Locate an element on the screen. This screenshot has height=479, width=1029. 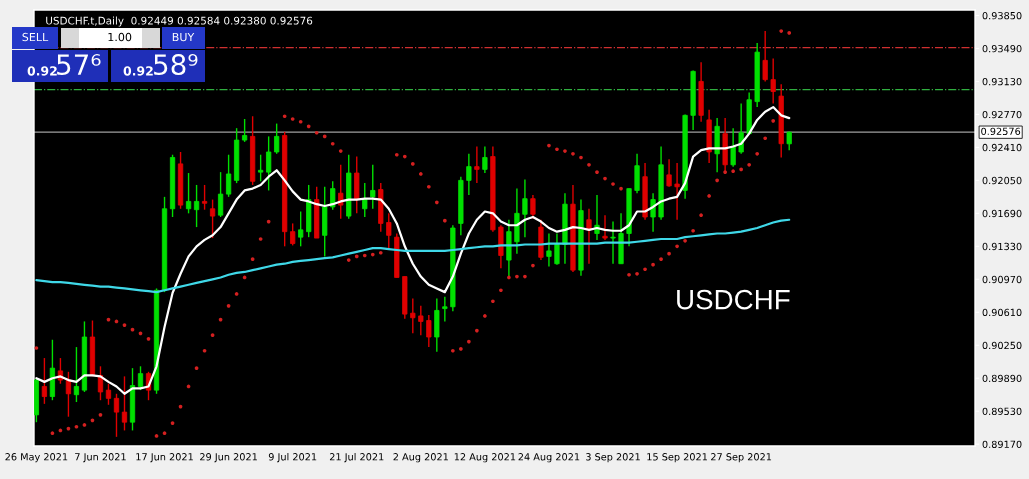
x-tick-label: 2 Aug 2021 is located at coordinates (420, 458).